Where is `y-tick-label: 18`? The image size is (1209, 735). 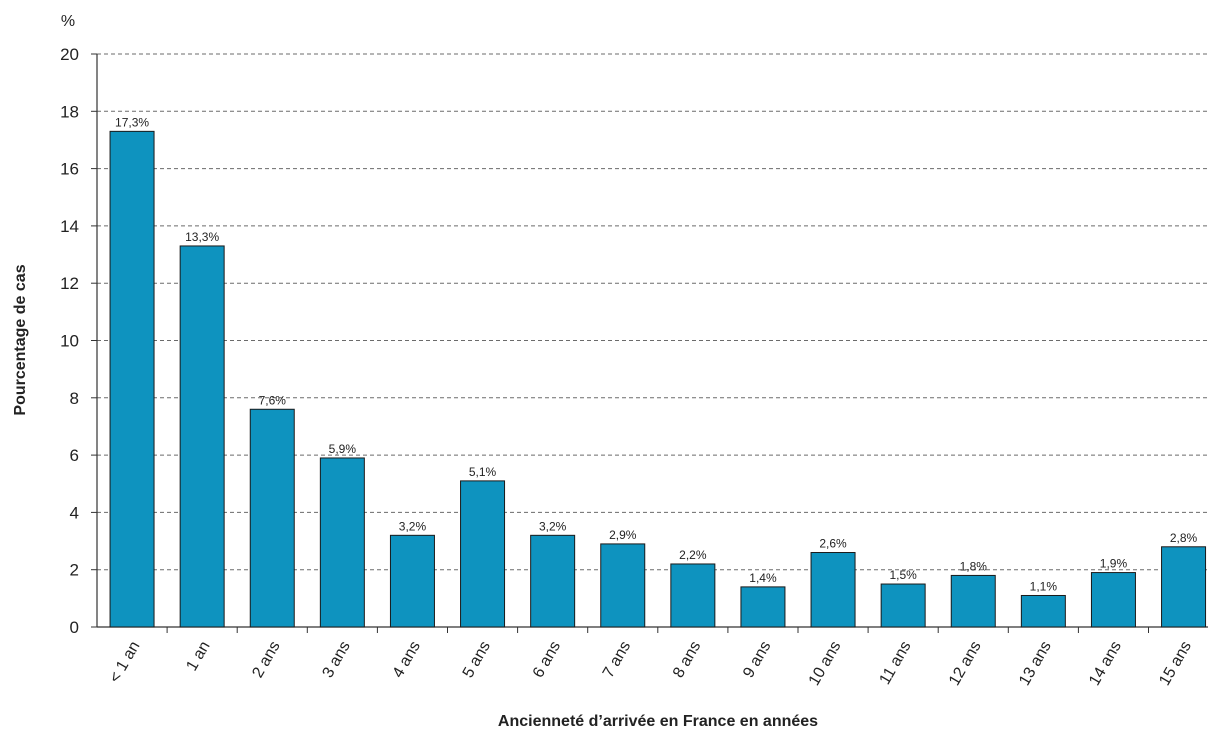
y-tick-label: 18 is located at coordinates (69, 111).